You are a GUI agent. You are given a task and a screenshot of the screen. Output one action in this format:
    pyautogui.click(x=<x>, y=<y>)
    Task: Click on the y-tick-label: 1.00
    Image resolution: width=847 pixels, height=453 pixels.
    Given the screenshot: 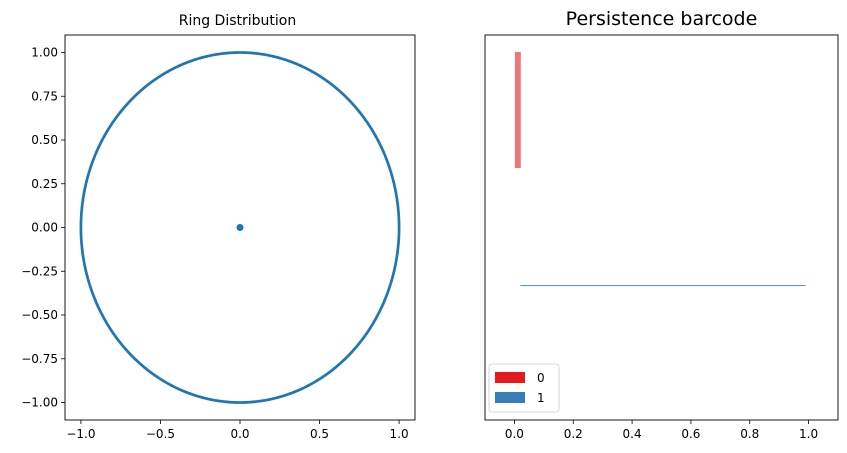 What is the action you would take?
    pyautogui.click(x=44, y=53)
    